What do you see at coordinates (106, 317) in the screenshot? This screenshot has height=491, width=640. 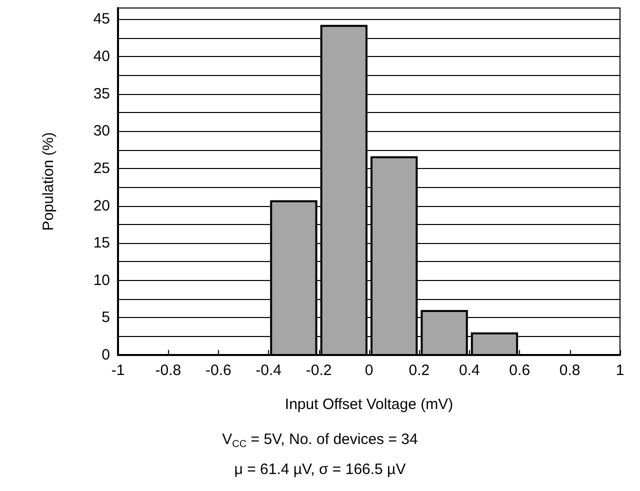 I see `y-tick-label: 5` at bounding box center [106, 317].